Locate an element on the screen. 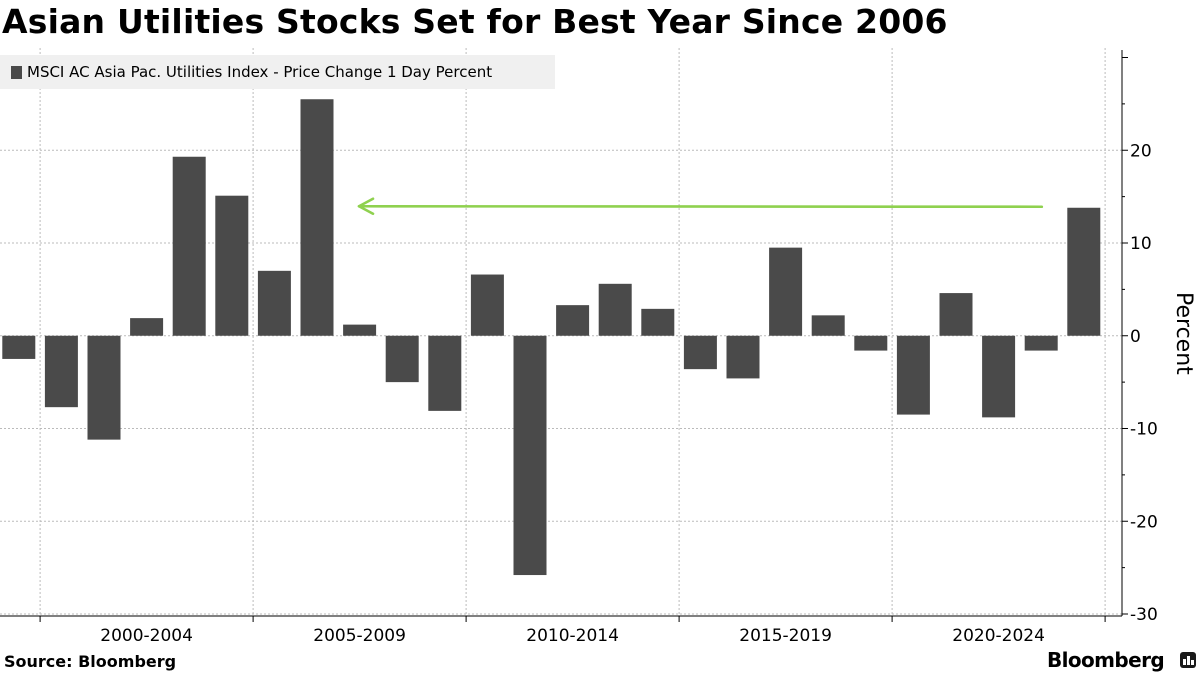 This screenshot has width=1200, height=675. bar-2000 is located at coordinates (61, 371).